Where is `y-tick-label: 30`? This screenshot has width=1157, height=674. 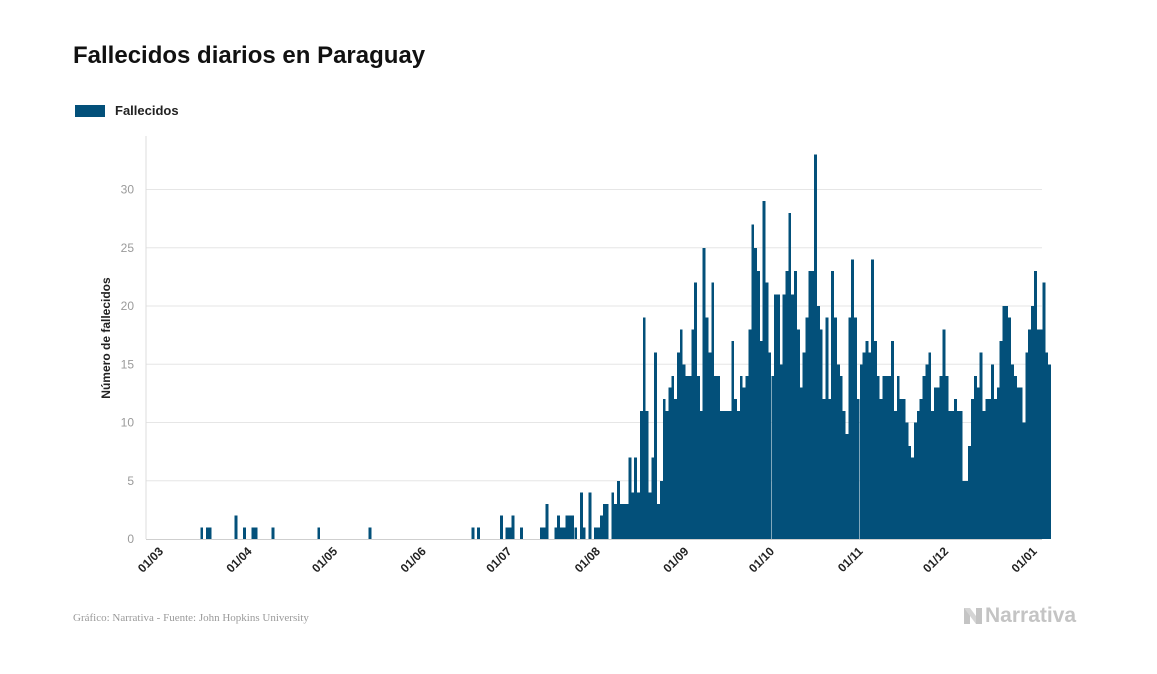 y-tick-label: 30 is located at coordinates (128, 190).